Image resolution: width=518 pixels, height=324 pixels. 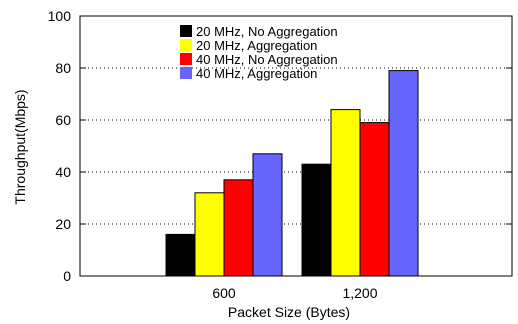 What do you see at coordinates (20, 146) in the screenshot?
I see `y-axis-label: Throughput(Mbps)` at bounding box center [20, 146].